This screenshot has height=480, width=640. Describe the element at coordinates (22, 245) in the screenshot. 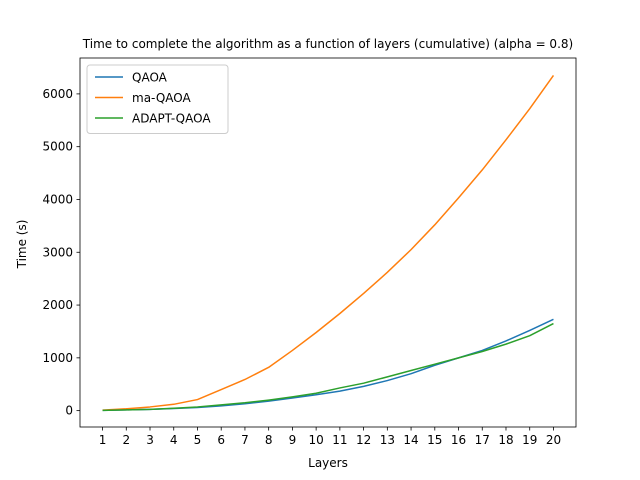

I see `y-axis-label: Time (s)` at that location.